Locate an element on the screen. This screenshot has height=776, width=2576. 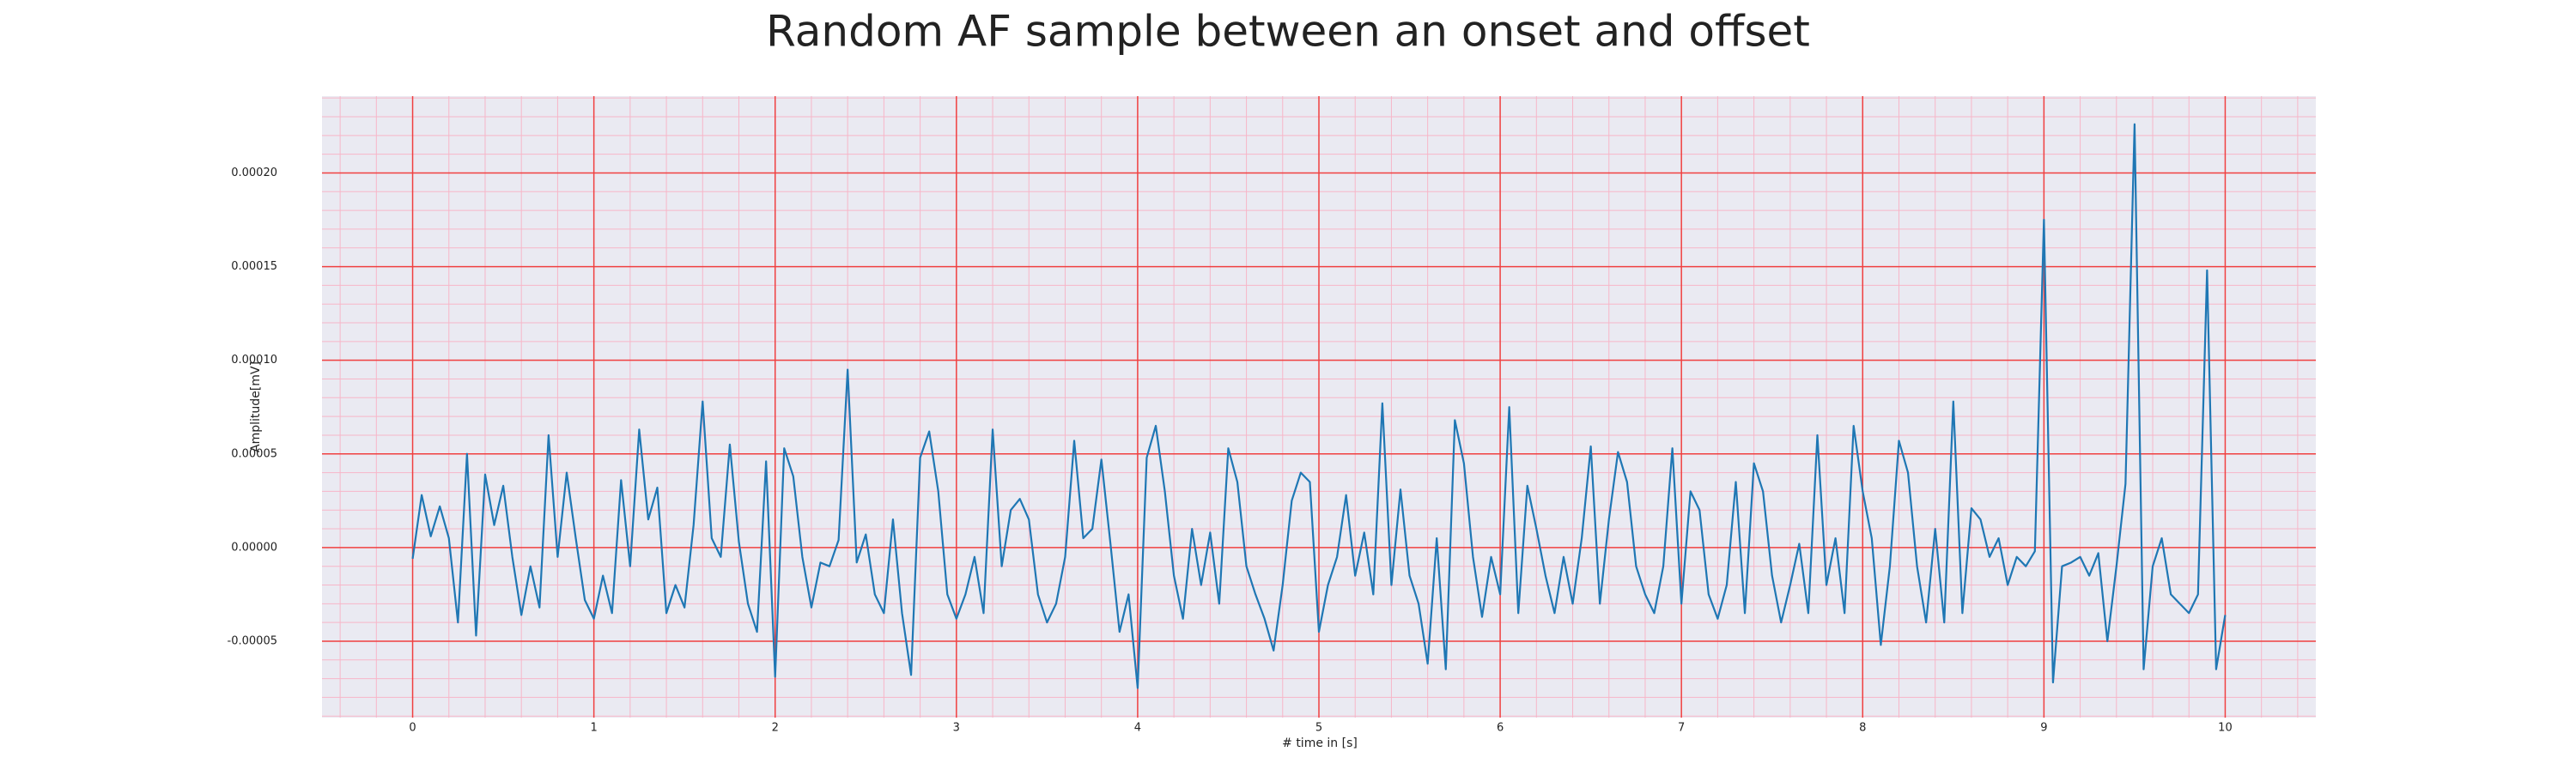
x-tick-label: 6 is located at coordinates (1500, 728).